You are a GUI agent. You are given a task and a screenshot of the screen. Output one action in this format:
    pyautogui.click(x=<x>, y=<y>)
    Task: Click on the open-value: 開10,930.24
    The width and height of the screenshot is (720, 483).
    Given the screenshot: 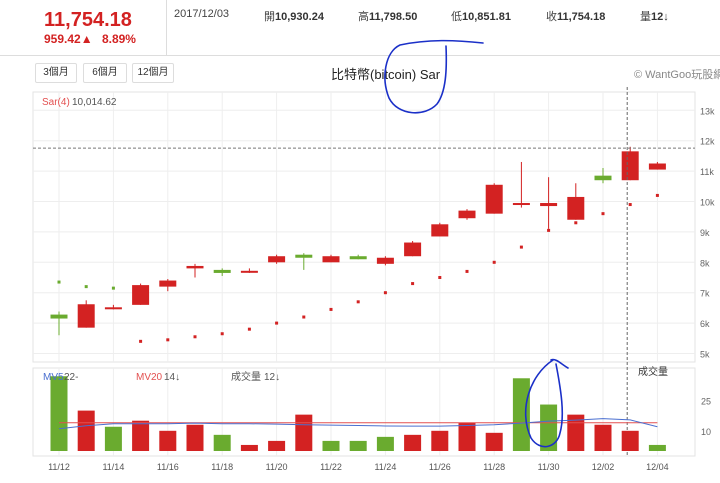 What is the action you would take?
    pyautogui.click(x=294, y=17)
    